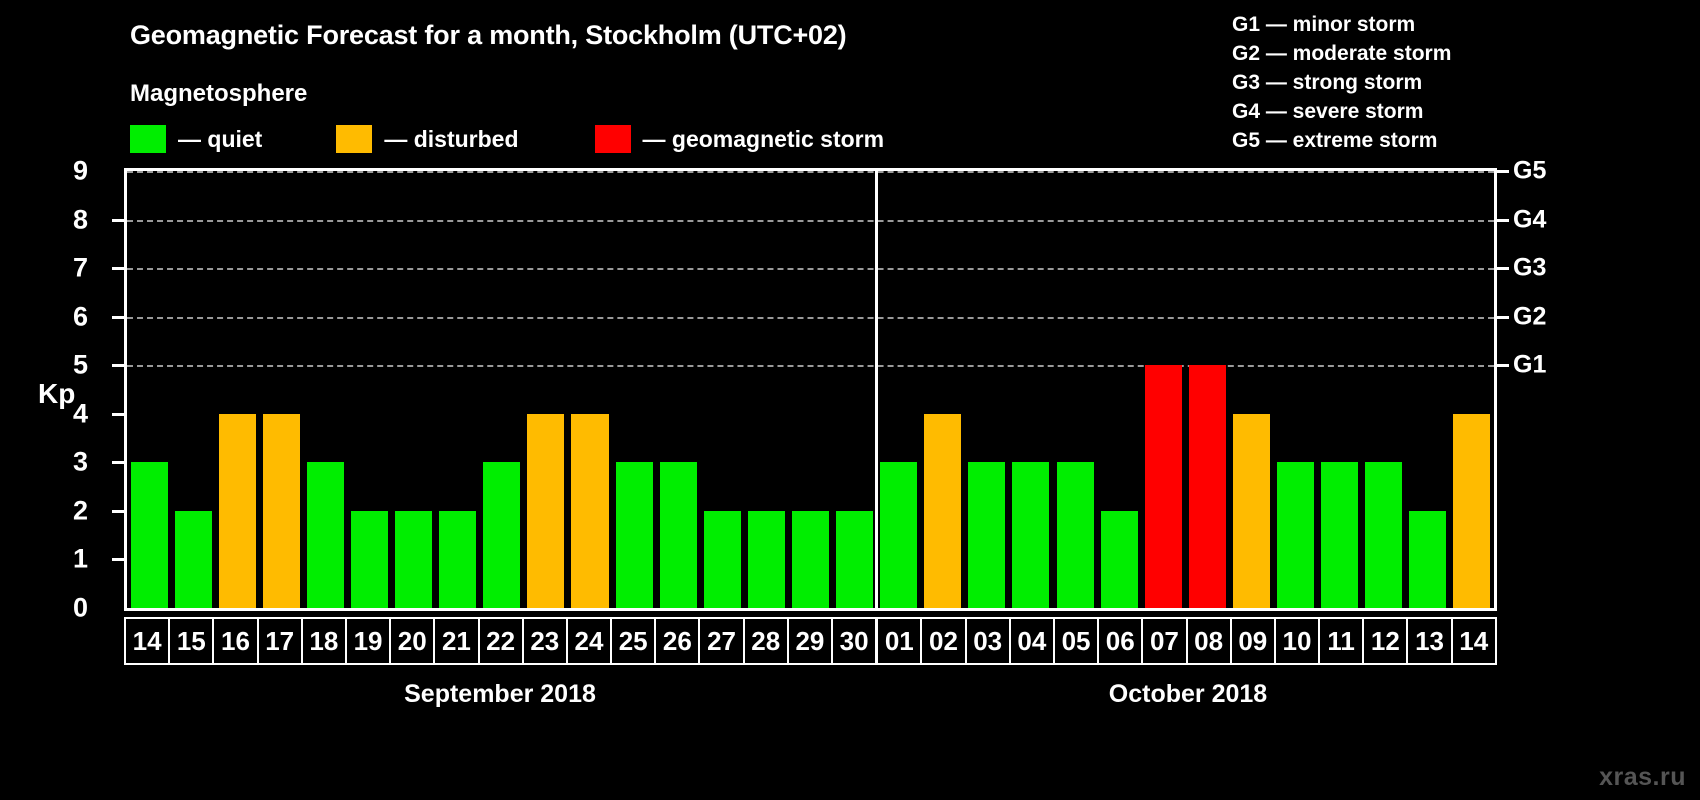 This screenshot has width=1700, height=800. I want to click on day-label-cell: 02, so click(943, 641).